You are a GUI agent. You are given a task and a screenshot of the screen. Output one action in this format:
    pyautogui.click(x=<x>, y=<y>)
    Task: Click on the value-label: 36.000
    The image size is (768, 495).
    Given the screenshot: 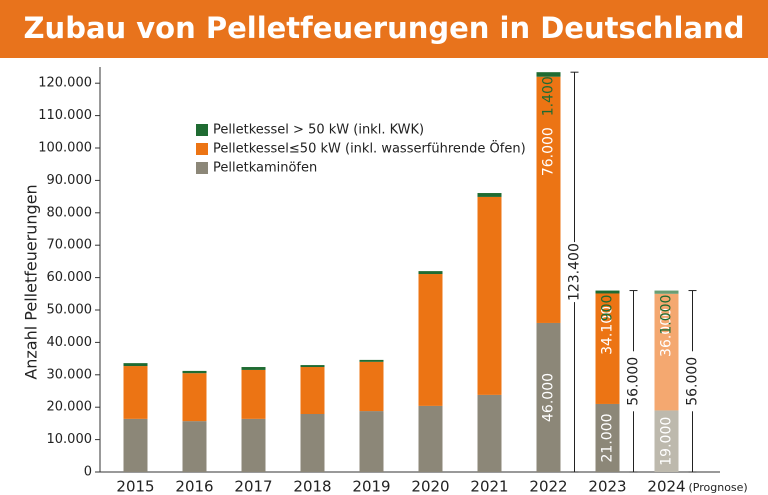 What is the action you would take?
    pyautogui.click(x=667, y=332)
    